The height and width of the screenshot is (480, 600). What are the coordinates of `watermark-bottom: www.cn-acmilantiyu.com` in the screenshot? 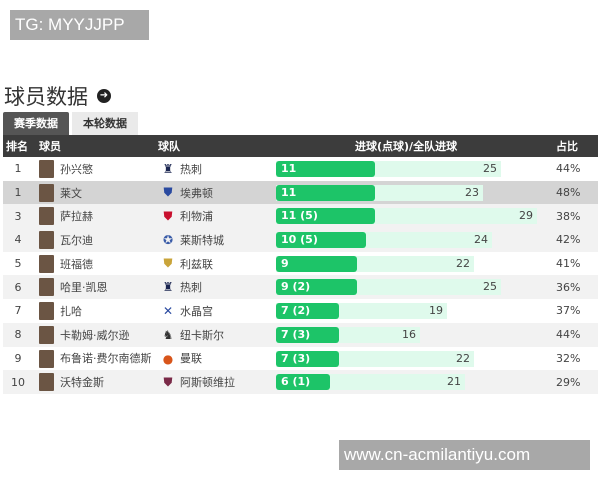 It's located at (464, 455).